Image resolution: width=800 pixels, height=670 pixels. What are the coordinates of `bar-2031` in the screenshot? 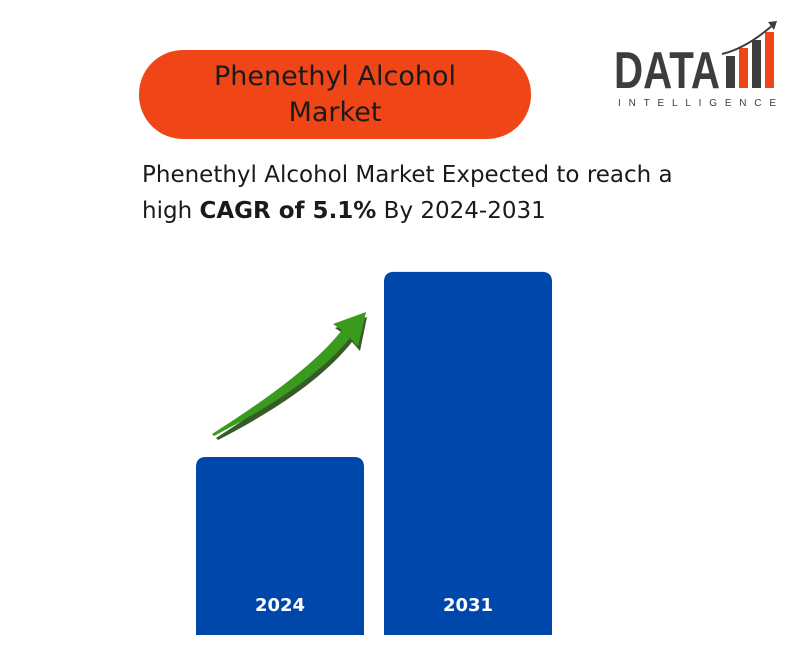 It's located at (468, 453).